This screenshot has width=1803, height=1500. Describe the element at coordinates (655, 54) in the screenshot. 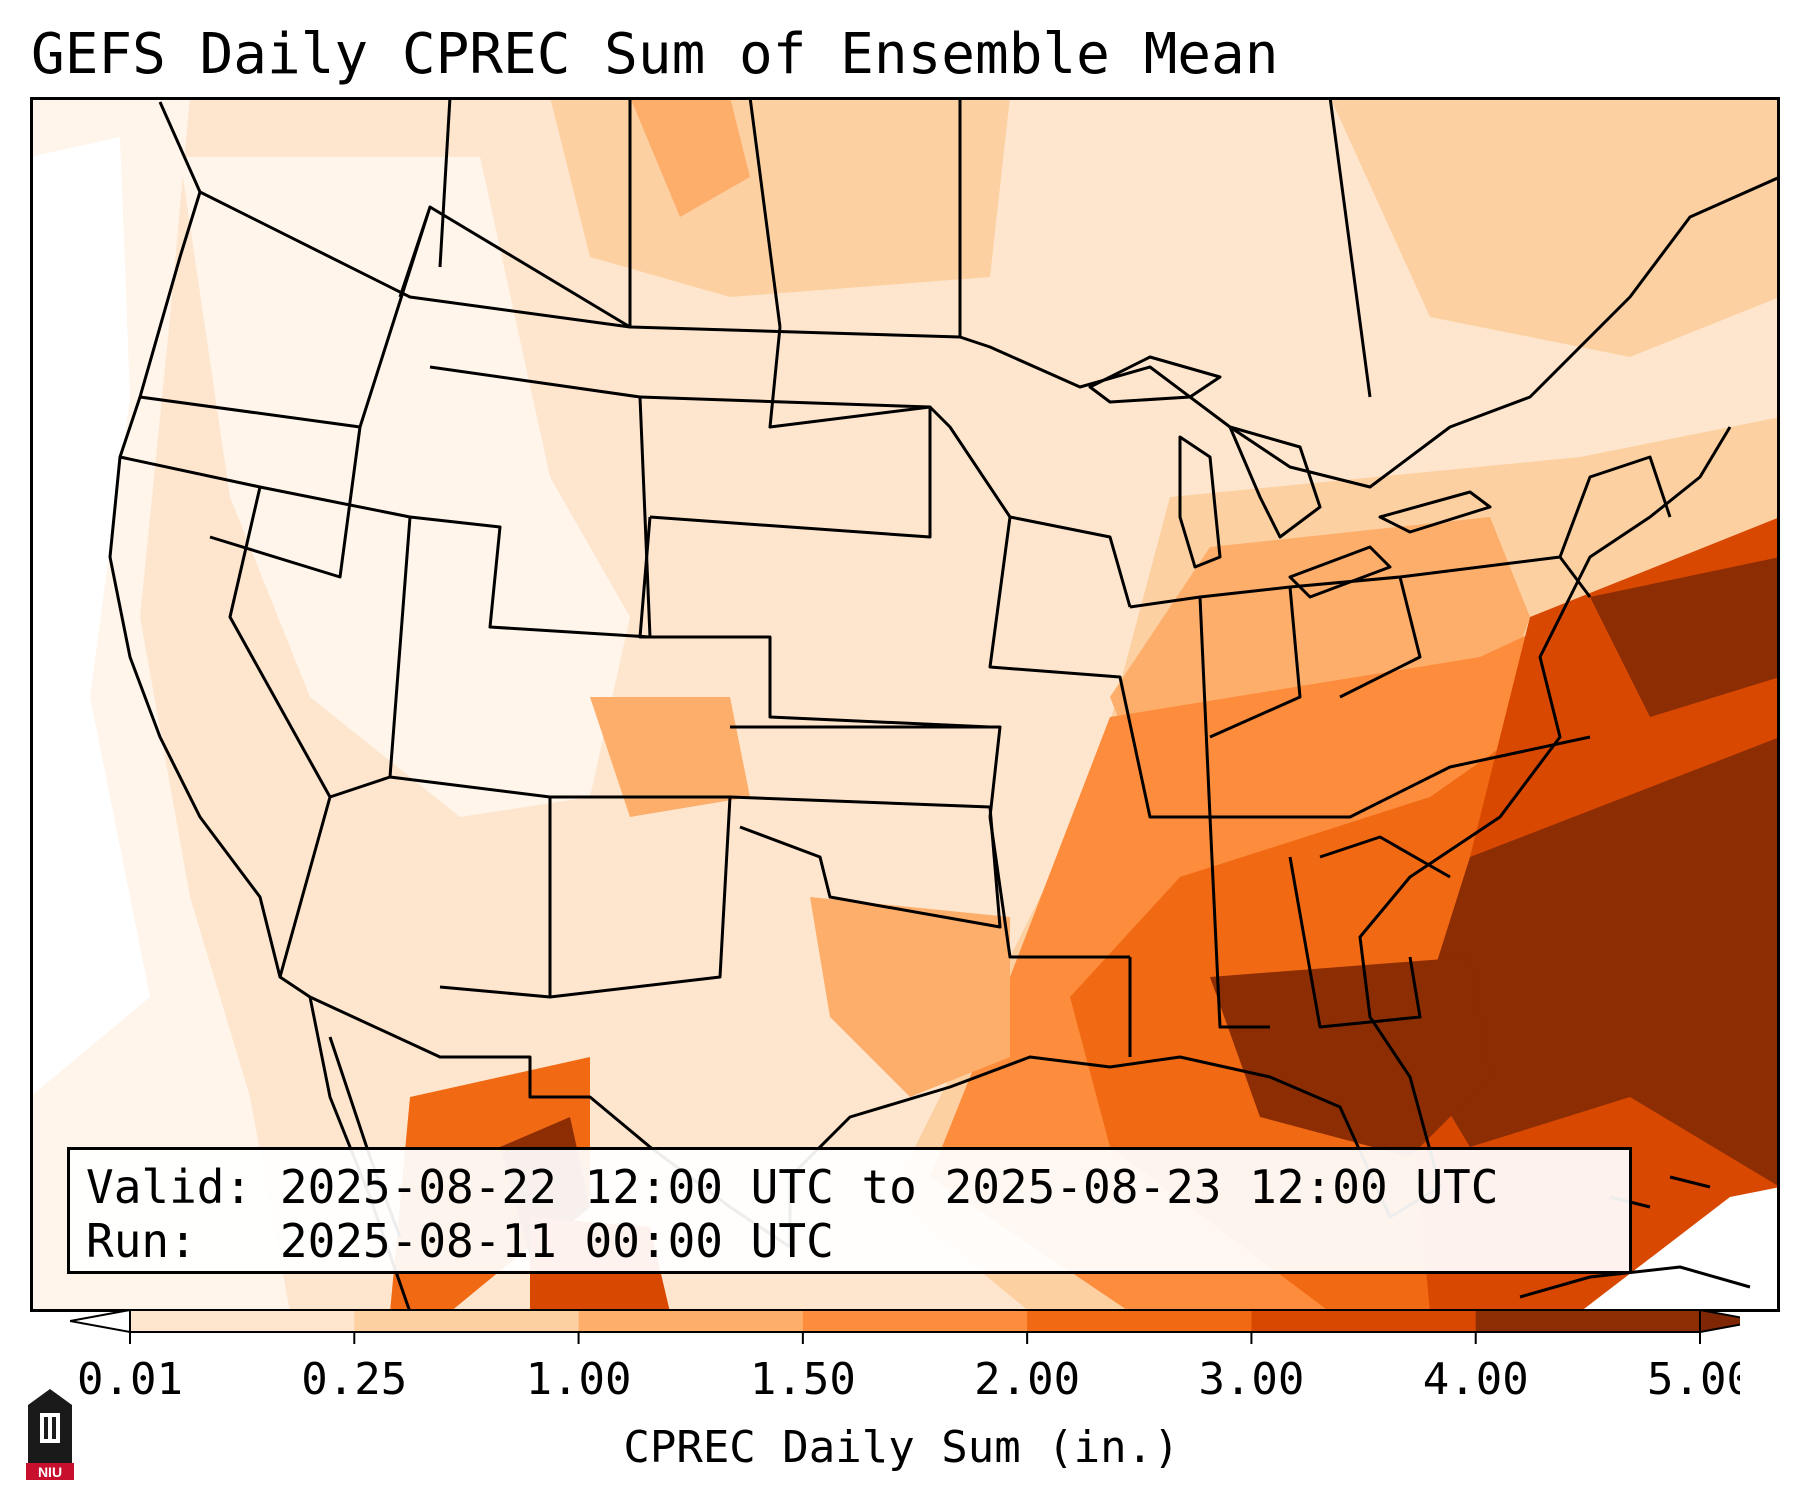

I see `map-title: GEFS Daily CPREC Sum of Ensemble Mean` at that location.